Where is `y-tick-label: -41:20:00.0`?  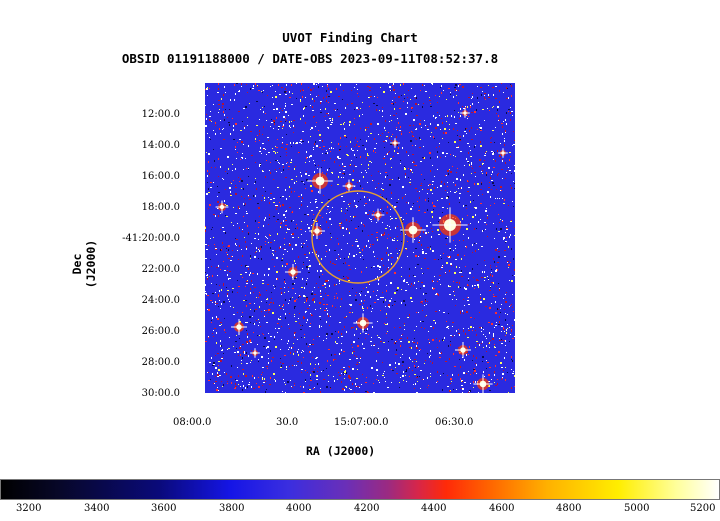 y-tick-label: -41:20:00.0 is located at coordinates (151, 238).